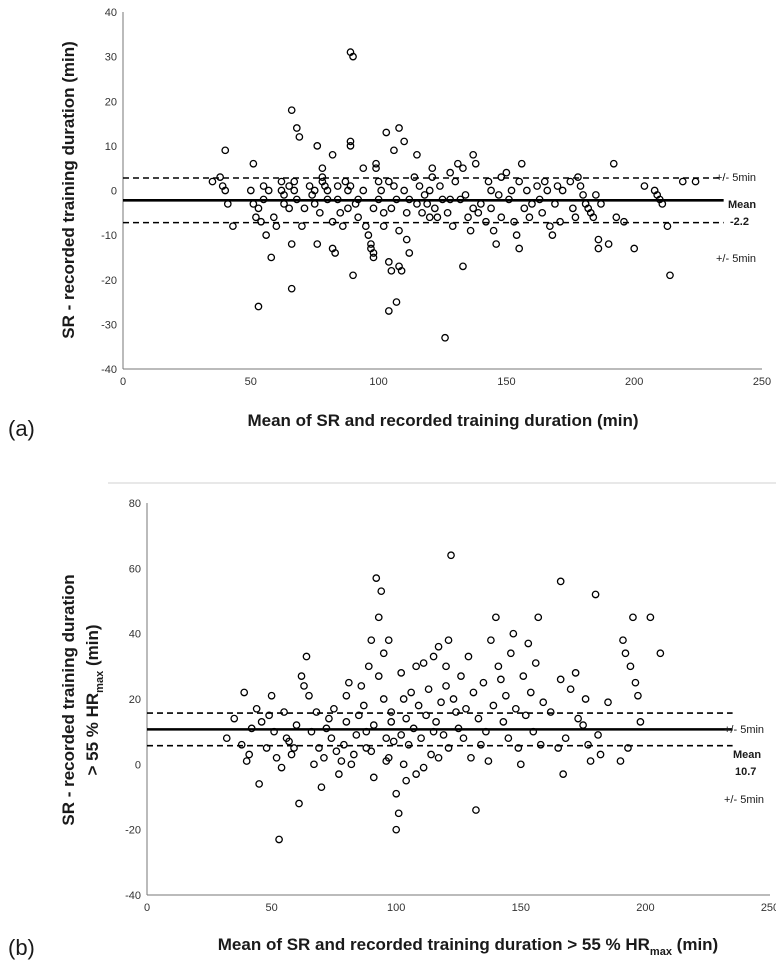 Image resolution: width=776 pixels, height=963 pixels. Describe the element at coordinates (109, 281) in the screenshot. I see `a-y-tick-label: -20` at that location.